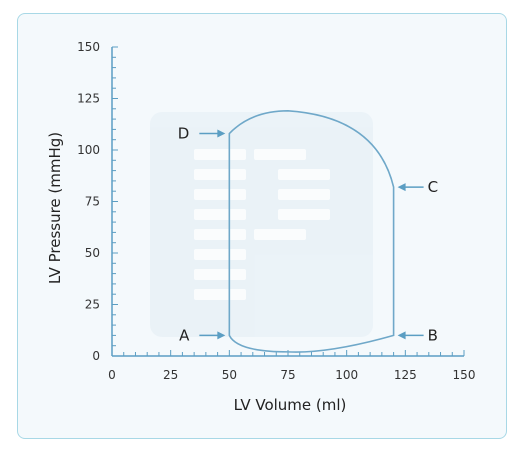 The width and height of the screenshot is (520, 451). I want to click on x-tick-label: 50, so click(229, 375).